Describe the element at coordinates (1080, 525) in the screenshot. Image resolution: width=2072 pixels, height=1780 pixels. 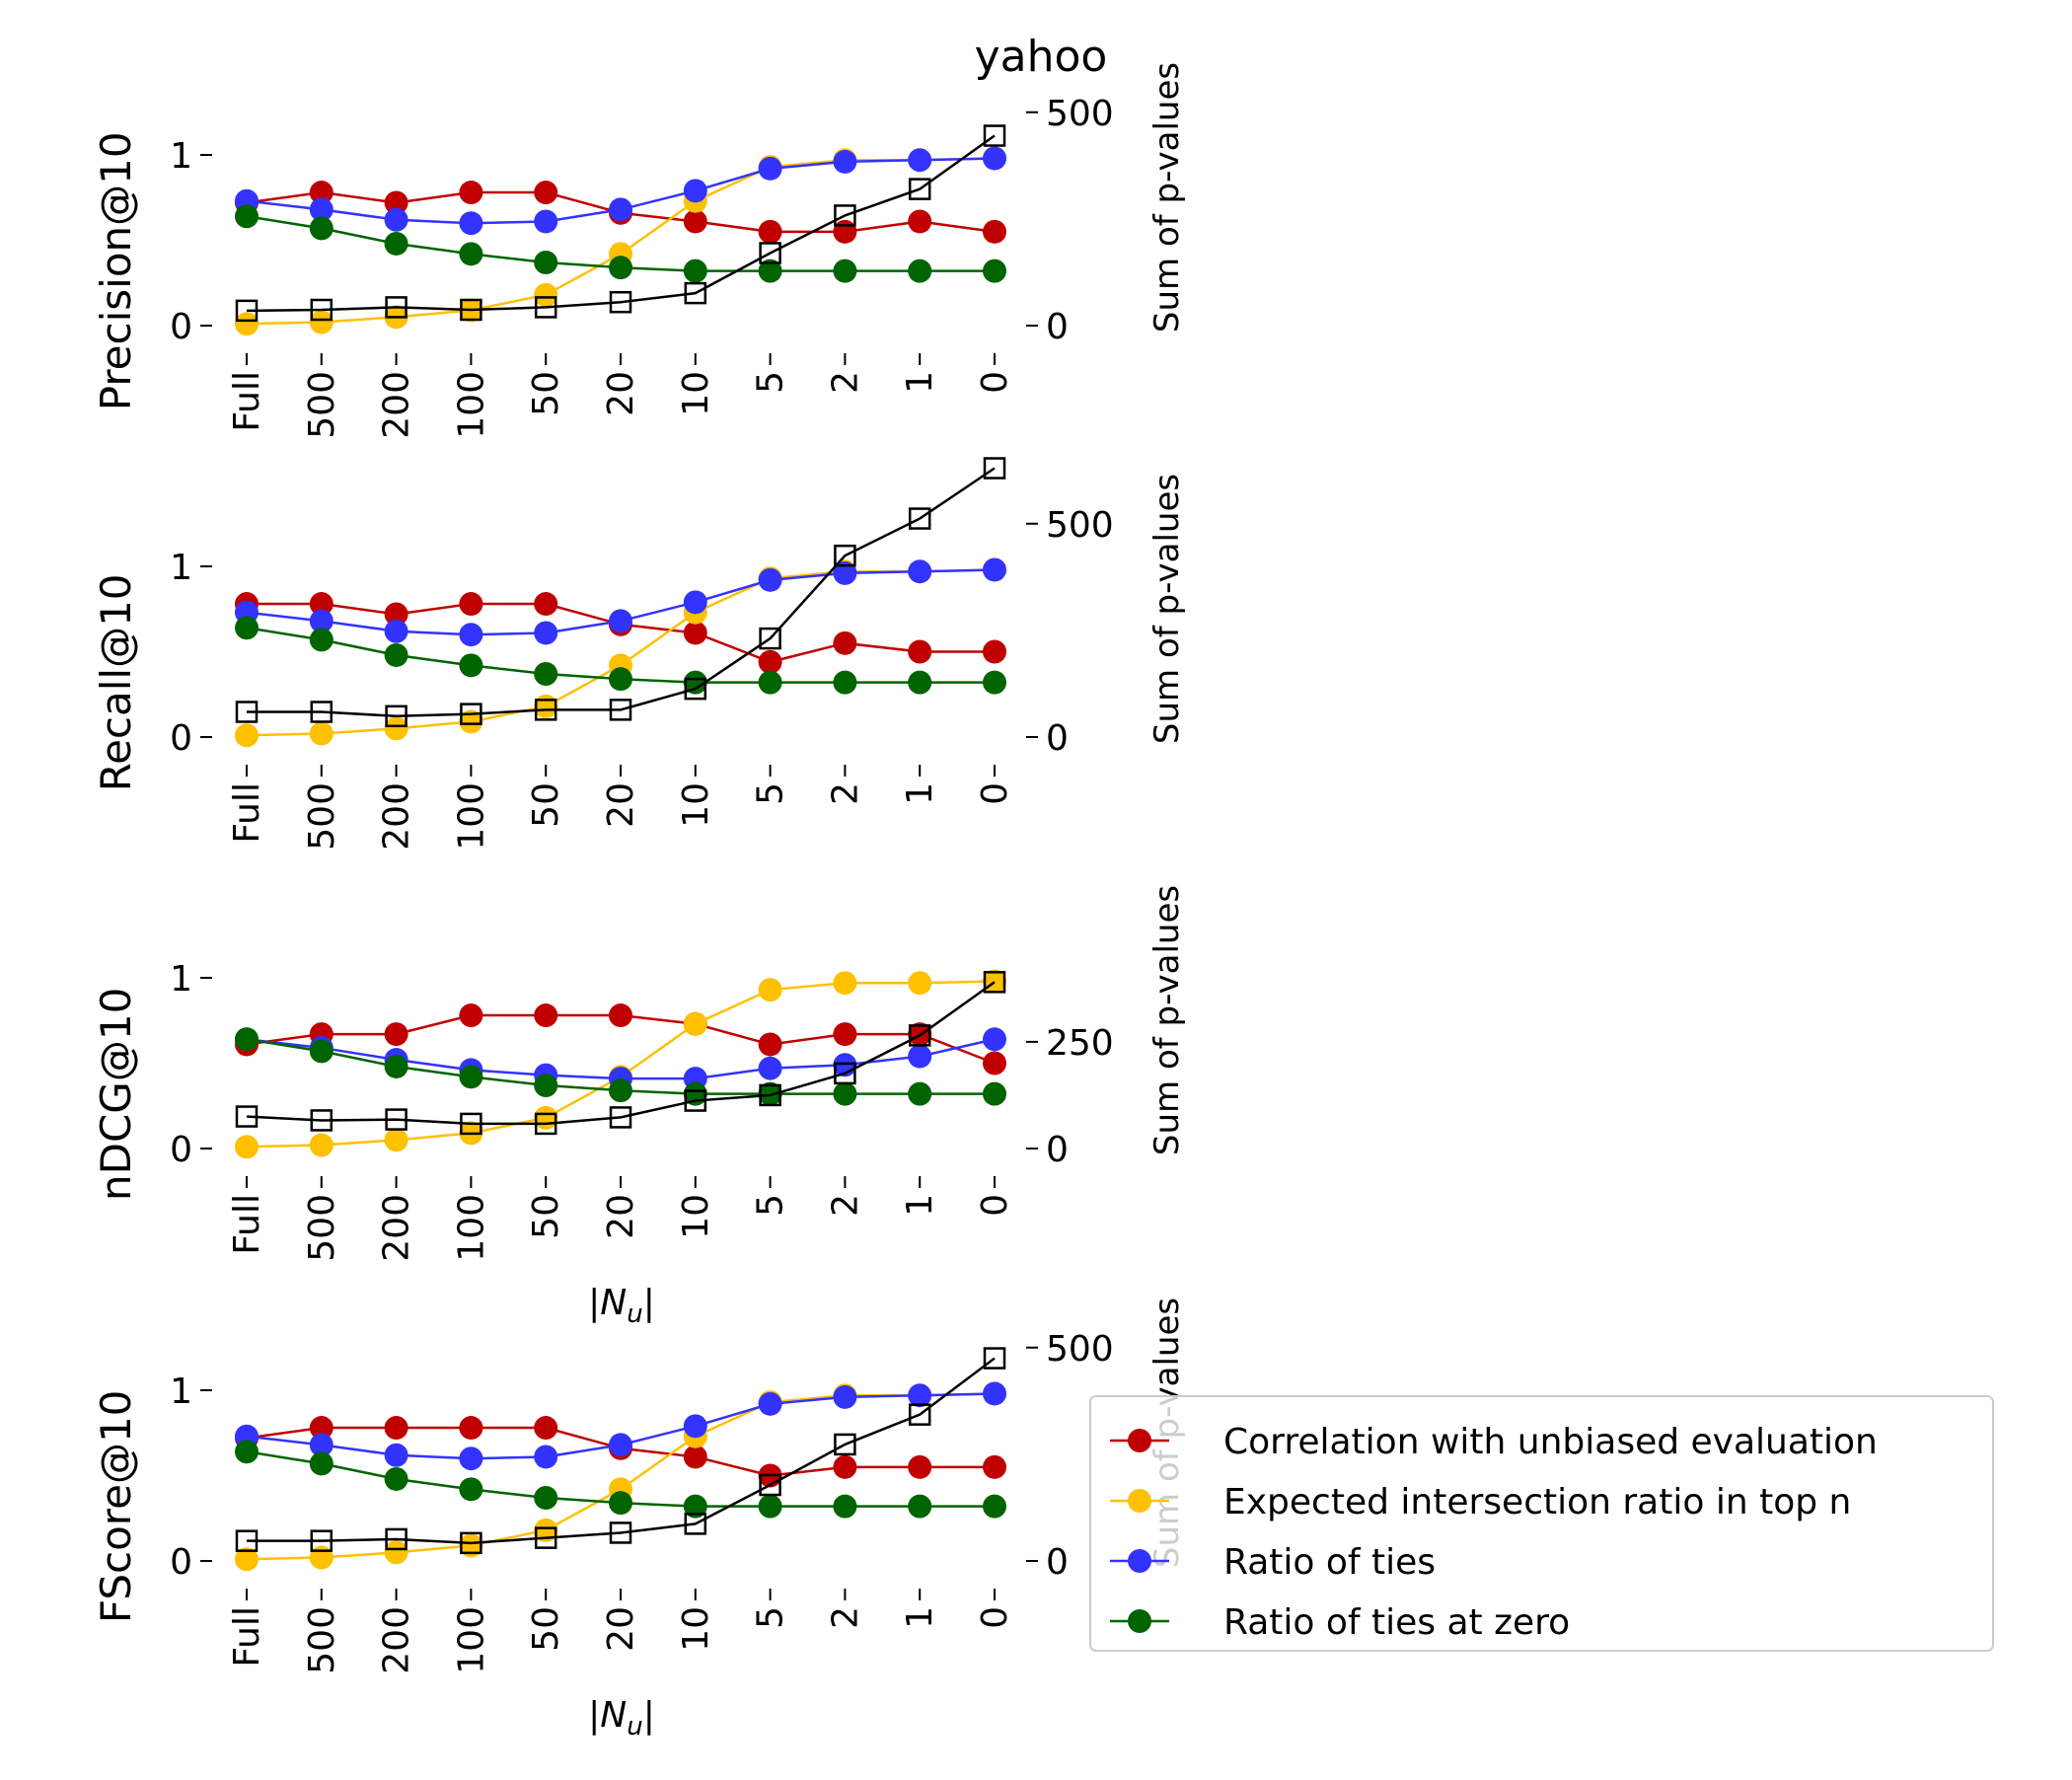
I see `y2-tick-label: 500` at that location.